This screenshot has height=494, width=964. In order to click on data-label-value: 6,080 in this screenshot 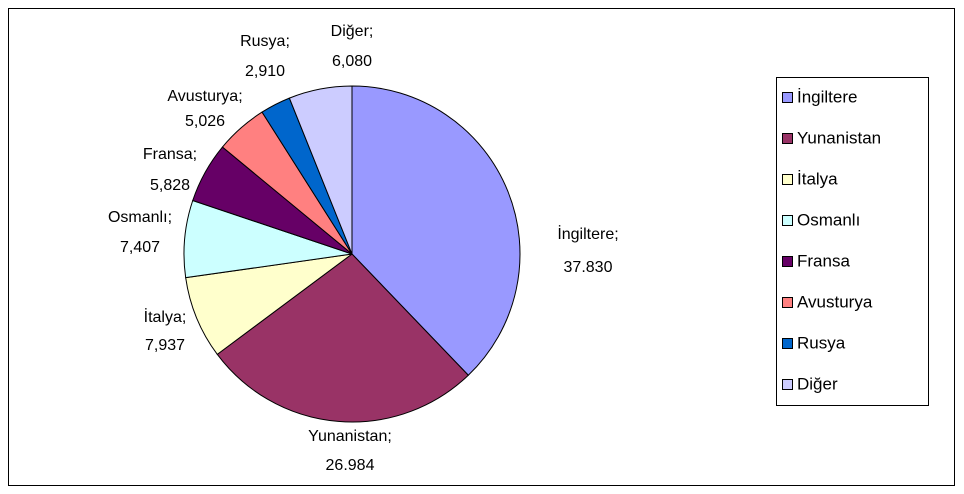, I will do `click(352, 61)`.